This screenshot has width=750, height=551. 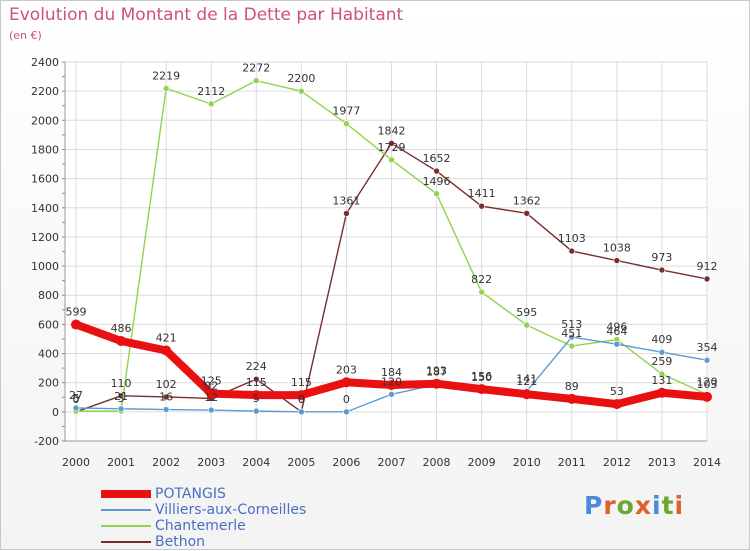 I want to click on data-label: 224, so click(x=256, y=366).